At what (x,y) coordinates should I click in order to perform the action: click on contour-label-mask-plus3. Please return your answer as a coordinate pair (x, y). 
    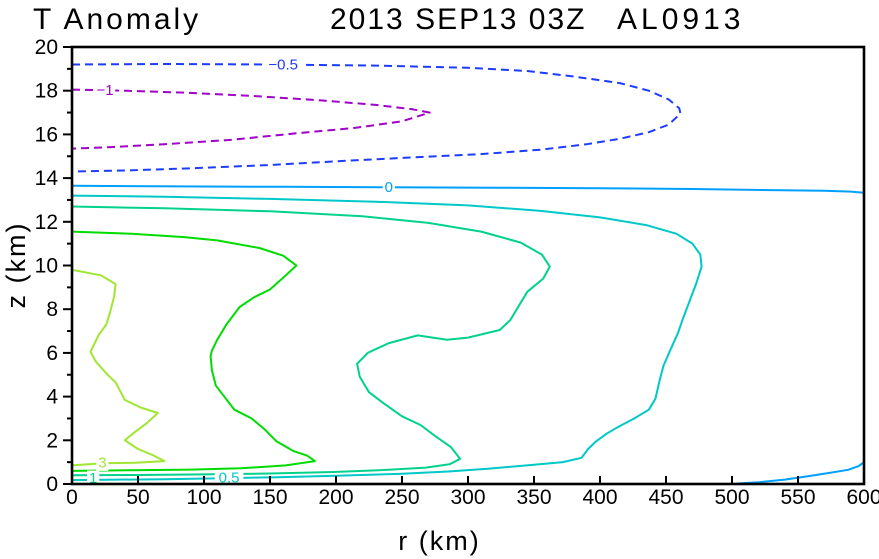
    Looking at the image, I should click on (102, 462).